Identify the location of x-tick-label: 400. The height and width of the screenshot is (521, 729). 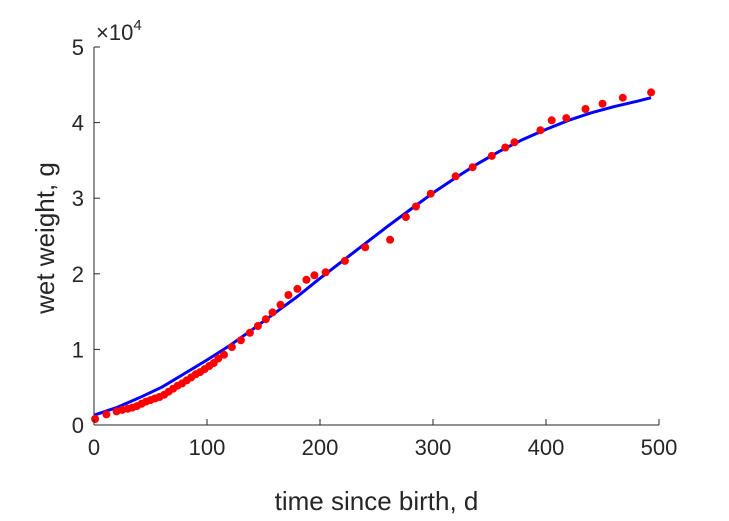
(546, 447).